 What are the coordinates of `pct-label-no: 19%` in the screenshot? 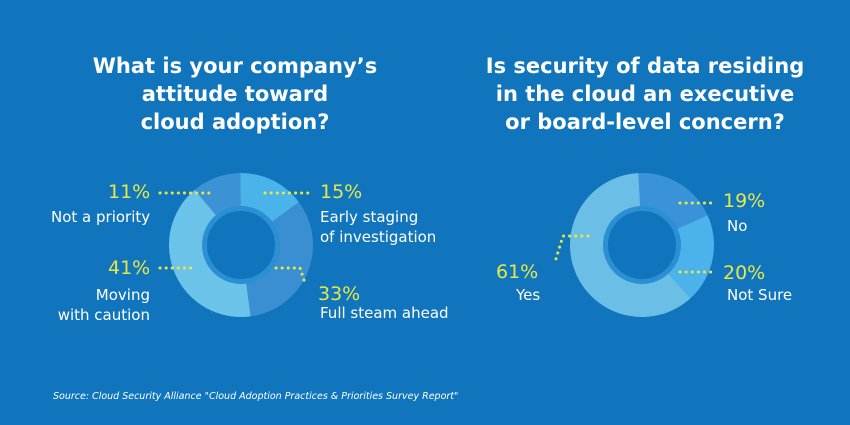 It's located at (744, 201).